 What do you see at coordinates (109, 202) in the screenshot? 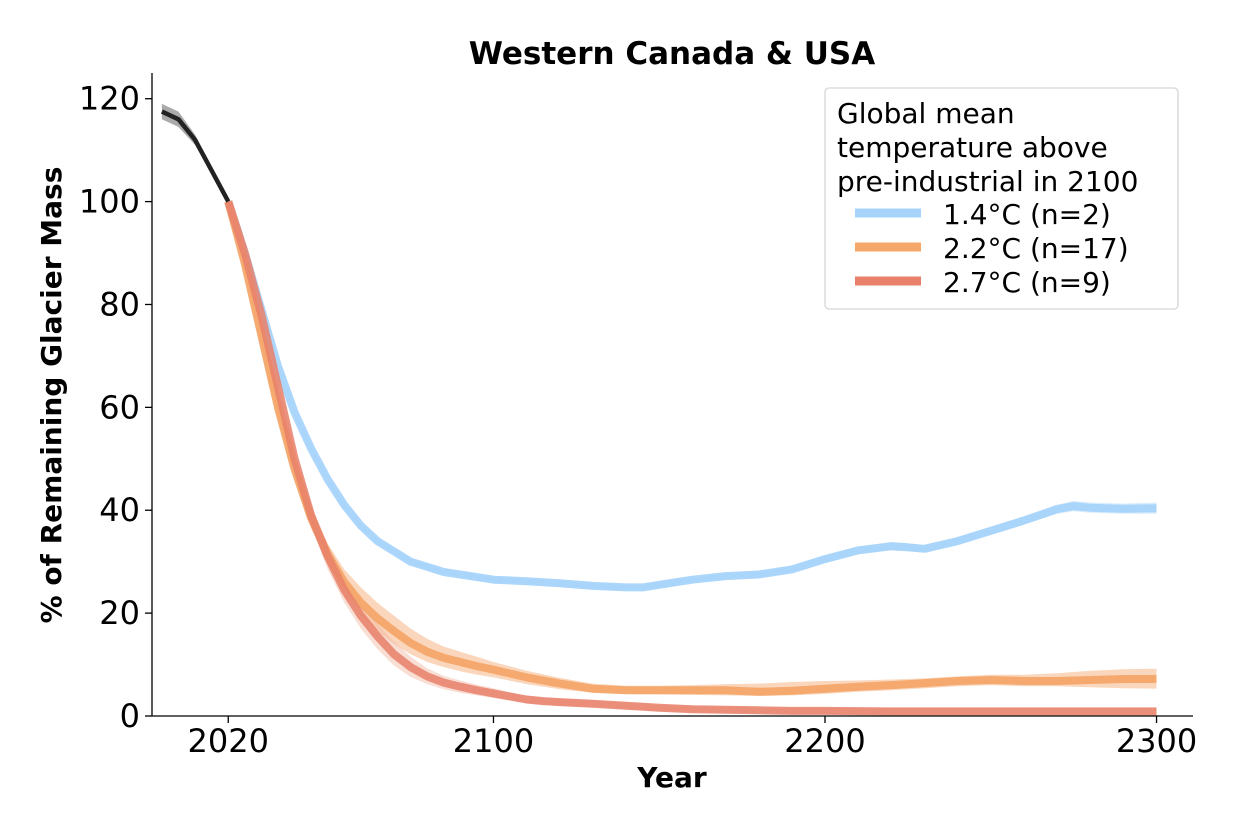
I see `y-tick-label: 100` at bounding box center [109, 202].